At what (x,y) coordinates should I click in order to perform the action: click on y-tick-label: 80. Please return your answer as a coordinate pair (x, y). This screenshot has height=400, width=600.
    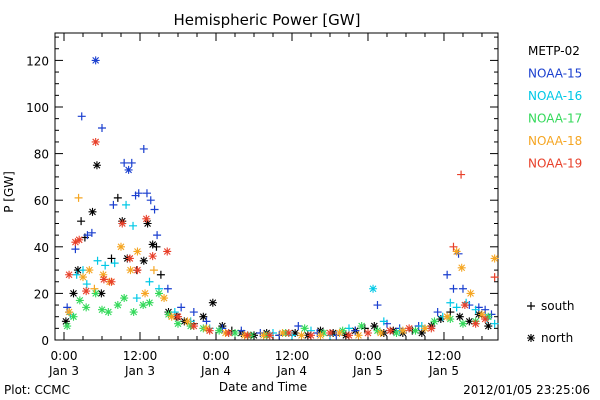
    Looking at the image, I should click on (41, 155).